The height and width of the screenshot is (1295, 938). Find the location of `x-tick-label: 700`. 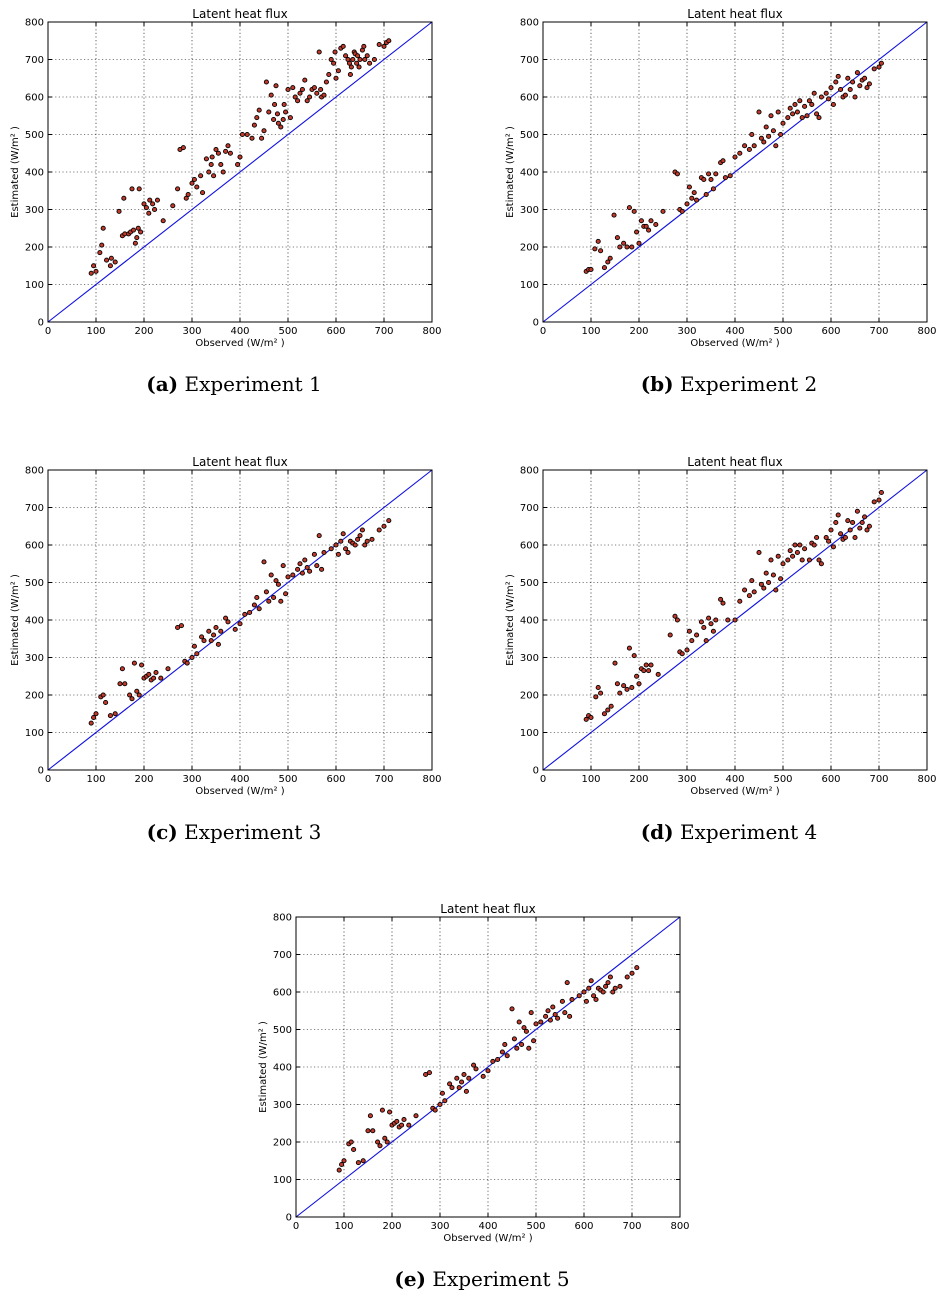

x-tick-label: 700 is located at coordinates (631, 1226).